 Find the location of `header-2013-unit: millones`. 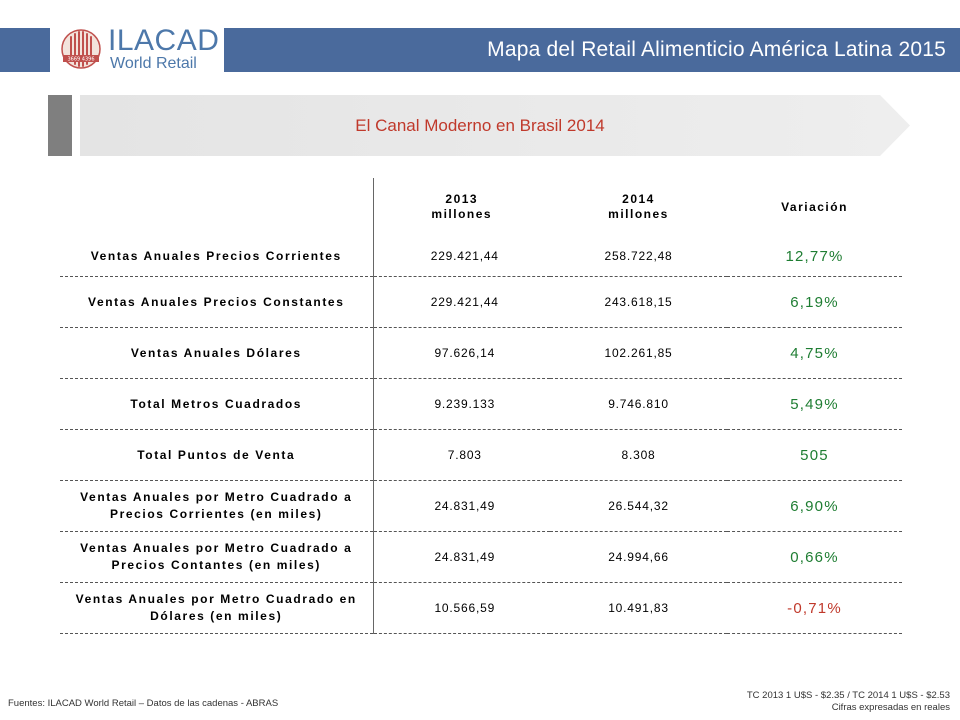

header-2013-unit: millones is located at coordinates (462, 214).